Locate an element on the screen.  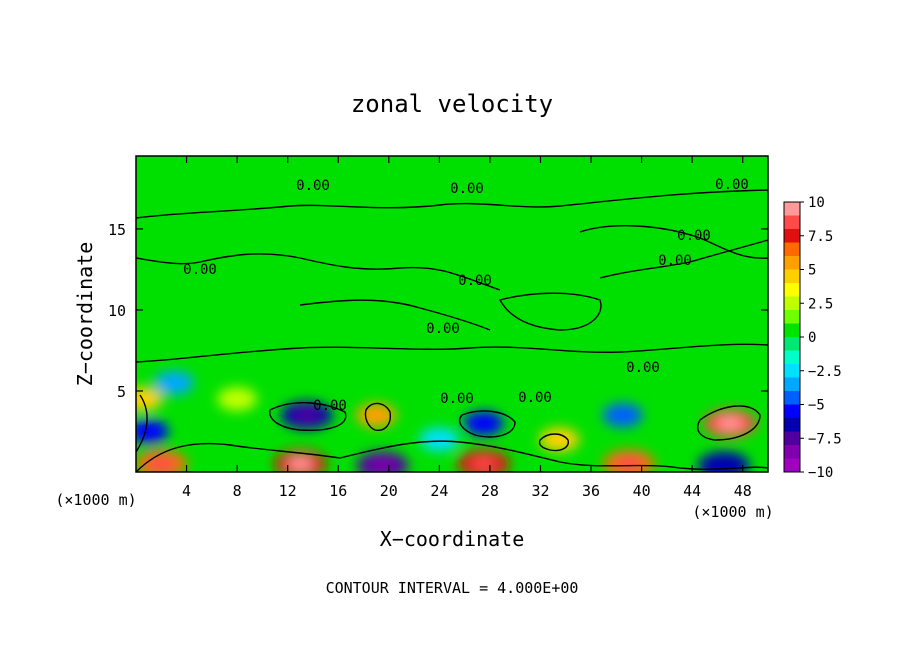
x-tick-label: 48 is located at coordinates (743, 491).